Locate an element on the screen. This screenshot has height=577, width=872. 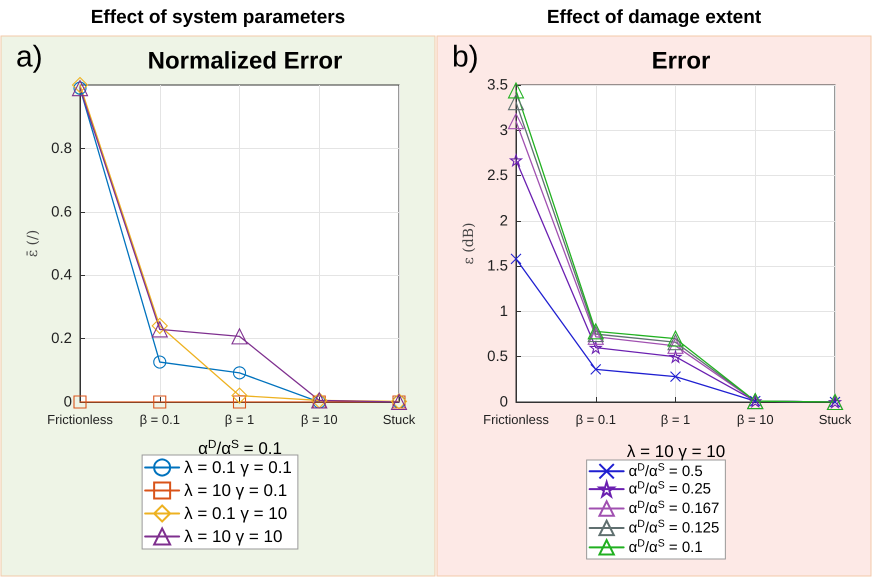
text: Effect of system parameters is located at coordinates (218, 17).